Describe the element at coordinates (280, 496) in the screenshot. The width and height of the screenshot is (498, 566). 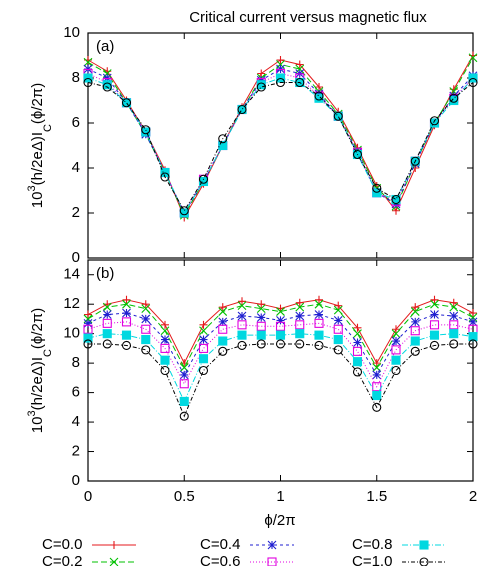
I see `x-tick-label: 1` at that location.